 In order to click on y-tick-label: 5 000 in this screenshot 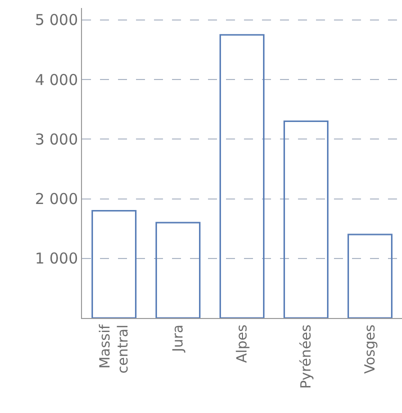, I will do `click(56, 20)`.